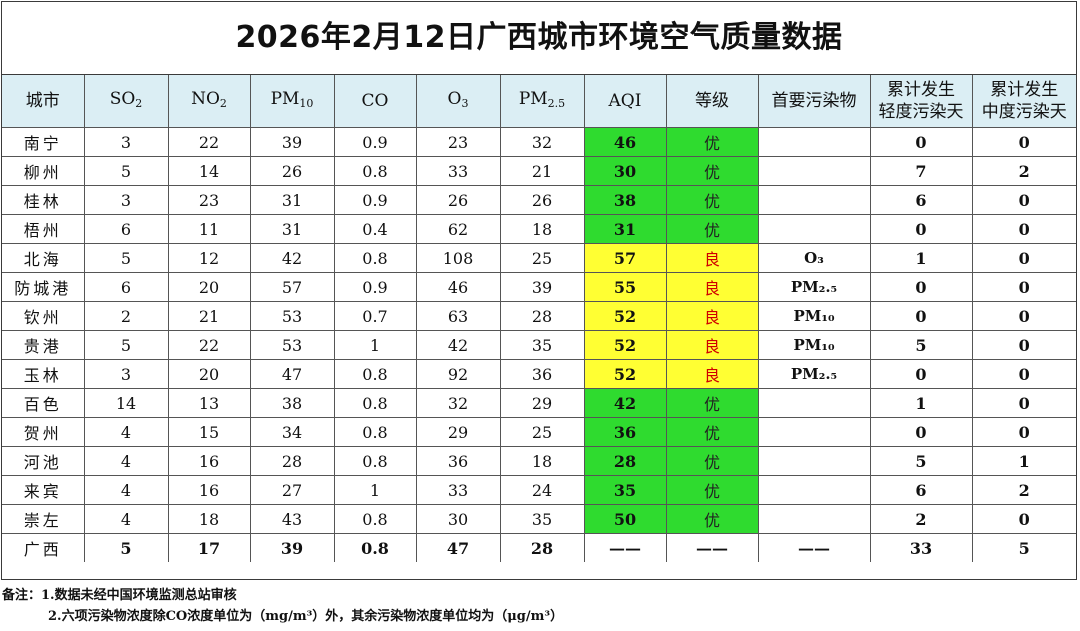  What do you see at coordinates (43, 142) in the screenshot?
I see `cell-city: 南宁` at bounding box center [43, 142].